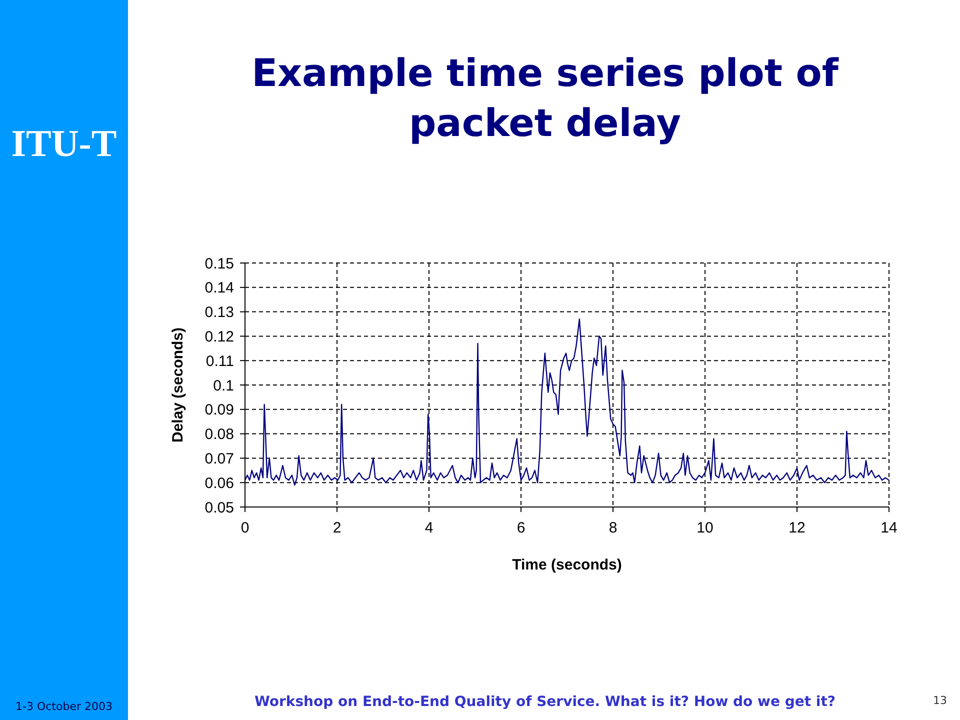 This screenshot has height=720, width=960. Describe the element at coordinates (219, 313) in the screenshot. I see `y-tick-label: 0.13` at that location.